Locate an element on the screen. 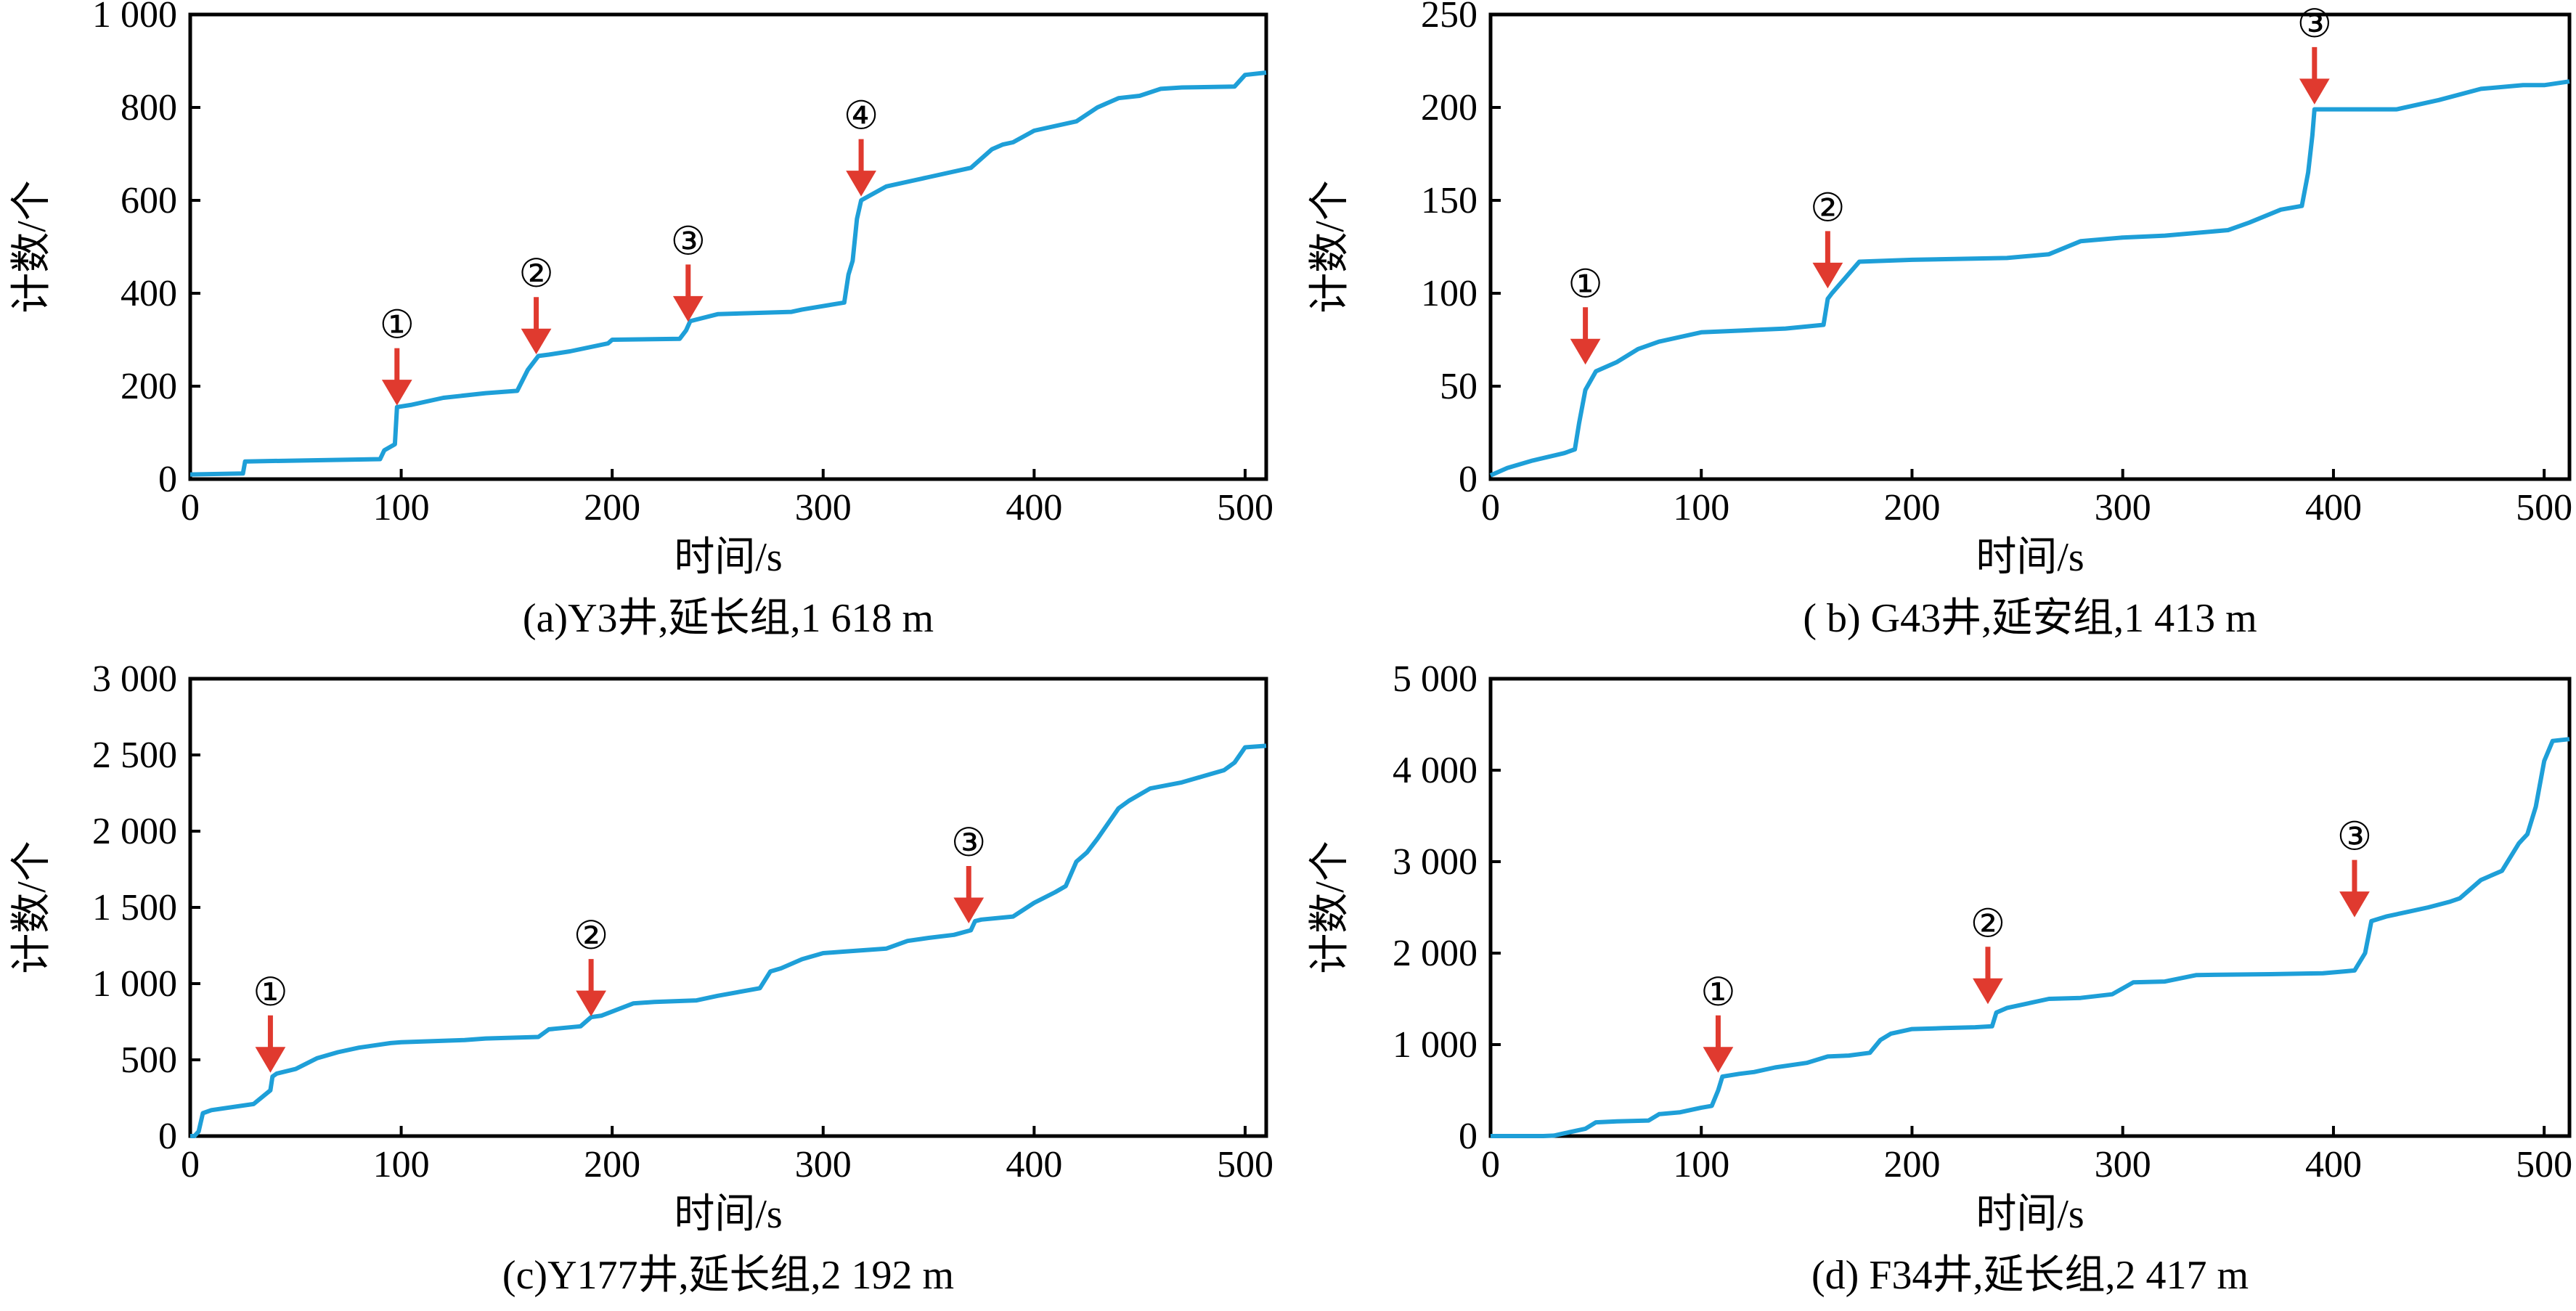 The width and height of the screenshot is (2576, 1311). y-tick-label: 600 is located at coordinates (149, 201).